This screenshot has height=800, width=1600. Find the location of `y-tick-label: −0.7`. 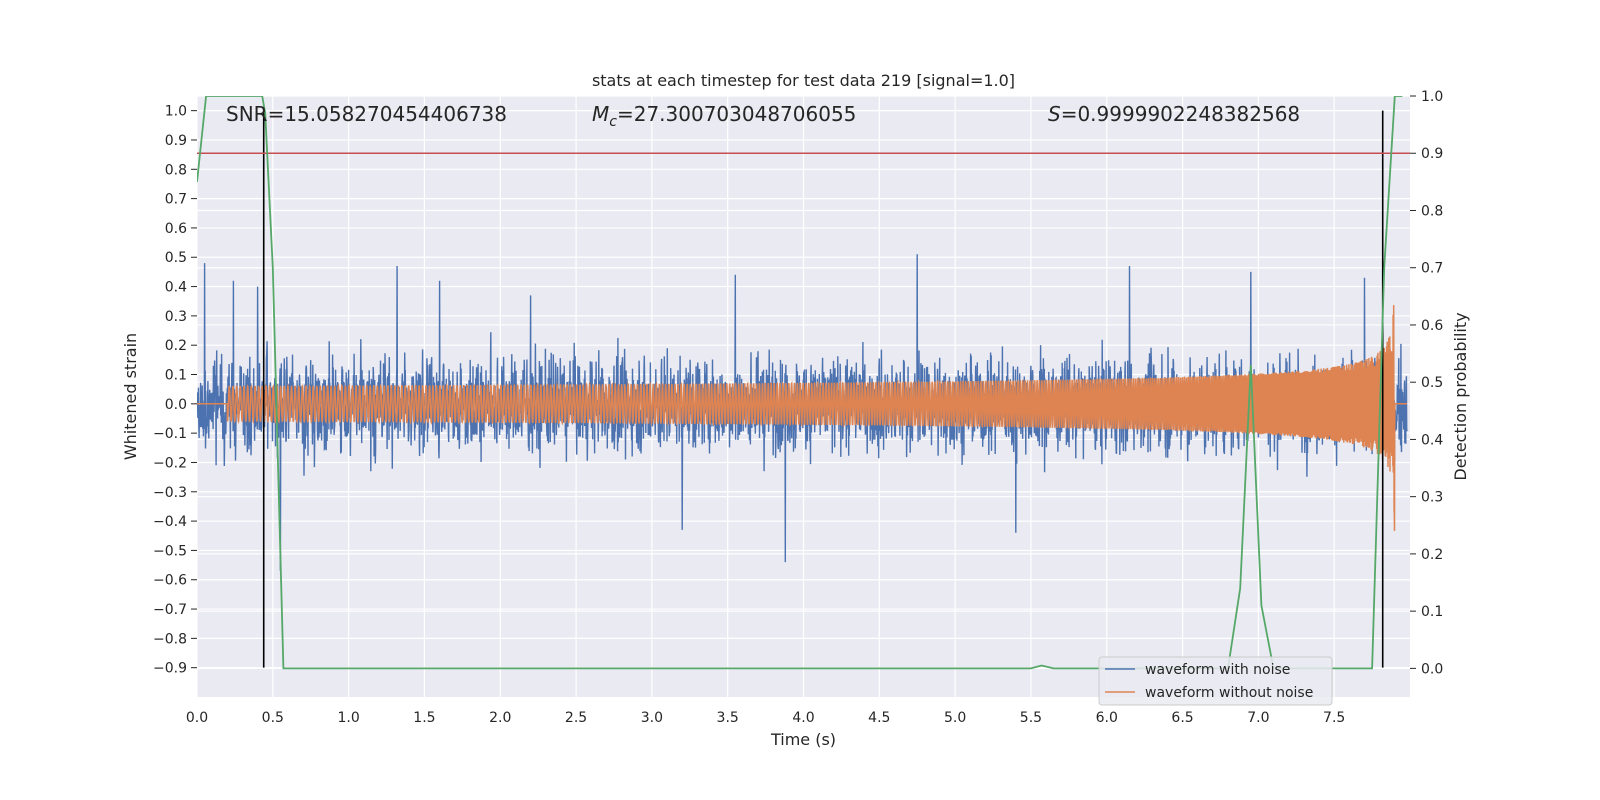

y-tick-label: −0.7 is located at coordinates (170, 610).